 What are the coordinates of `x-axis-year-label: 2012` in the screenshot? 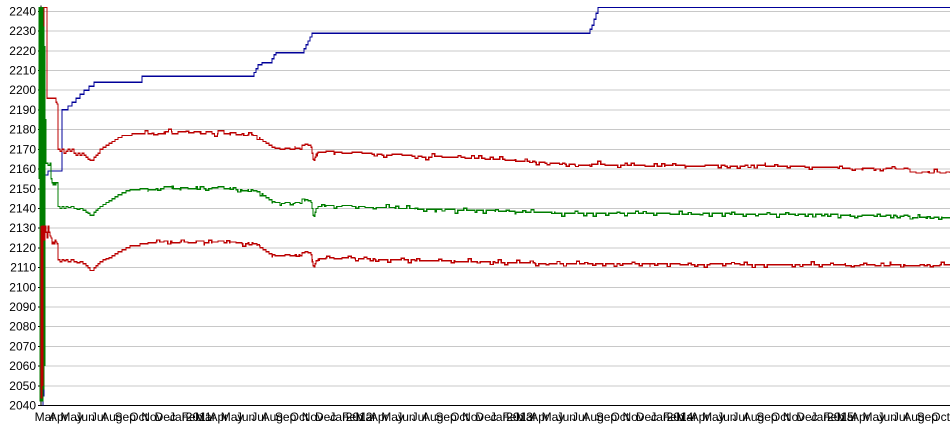 It's located at (359, 417).